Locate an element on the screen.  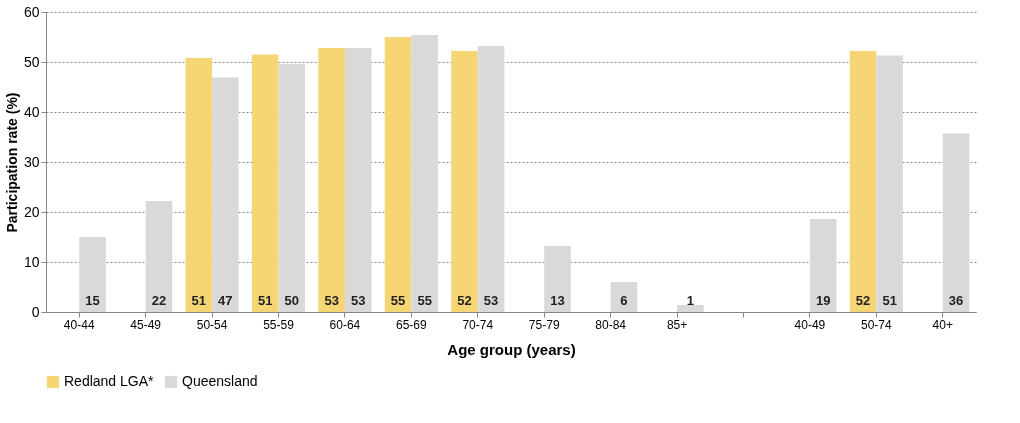
data-label: 50 is located at coordinates (292, 300).